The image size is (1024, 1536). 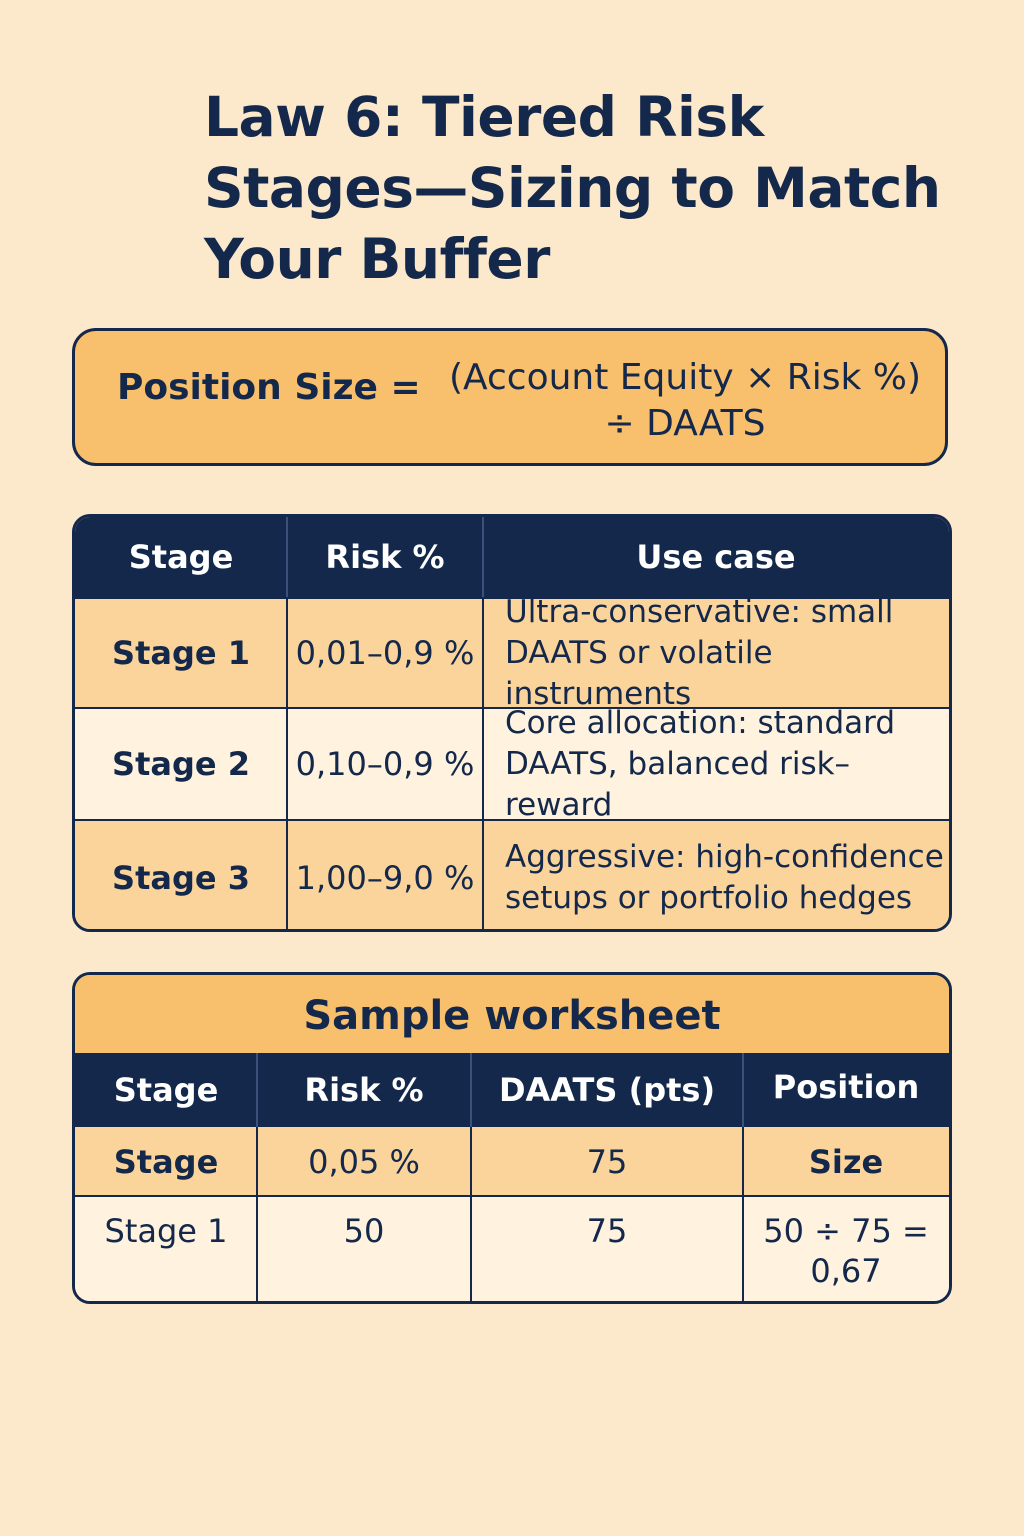 I want to click on risk-cell: 0,01–0,9 %, so click(x=385, y=653).